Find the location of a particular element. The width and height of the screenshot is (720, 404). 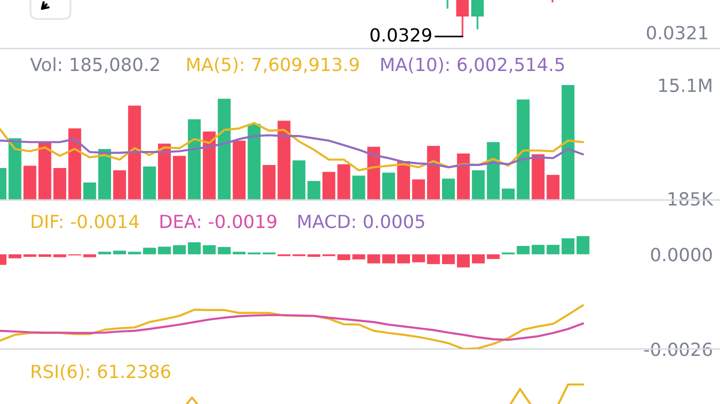

series-label: MACD: 0.0005 is located at coordinates (361, 221).